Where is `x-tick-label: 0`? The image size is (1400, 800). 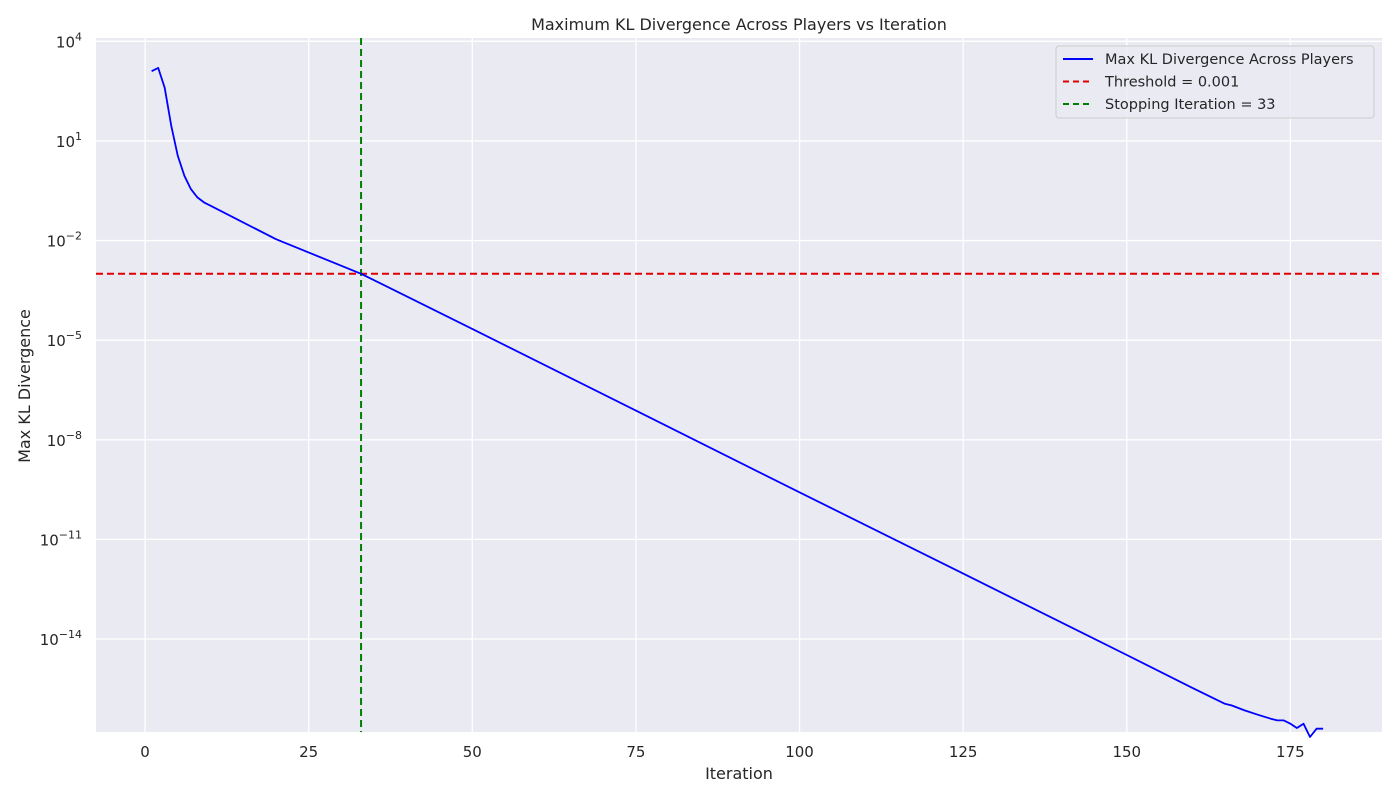 x-tick-label: 0 is located at coordinates (145, 752).